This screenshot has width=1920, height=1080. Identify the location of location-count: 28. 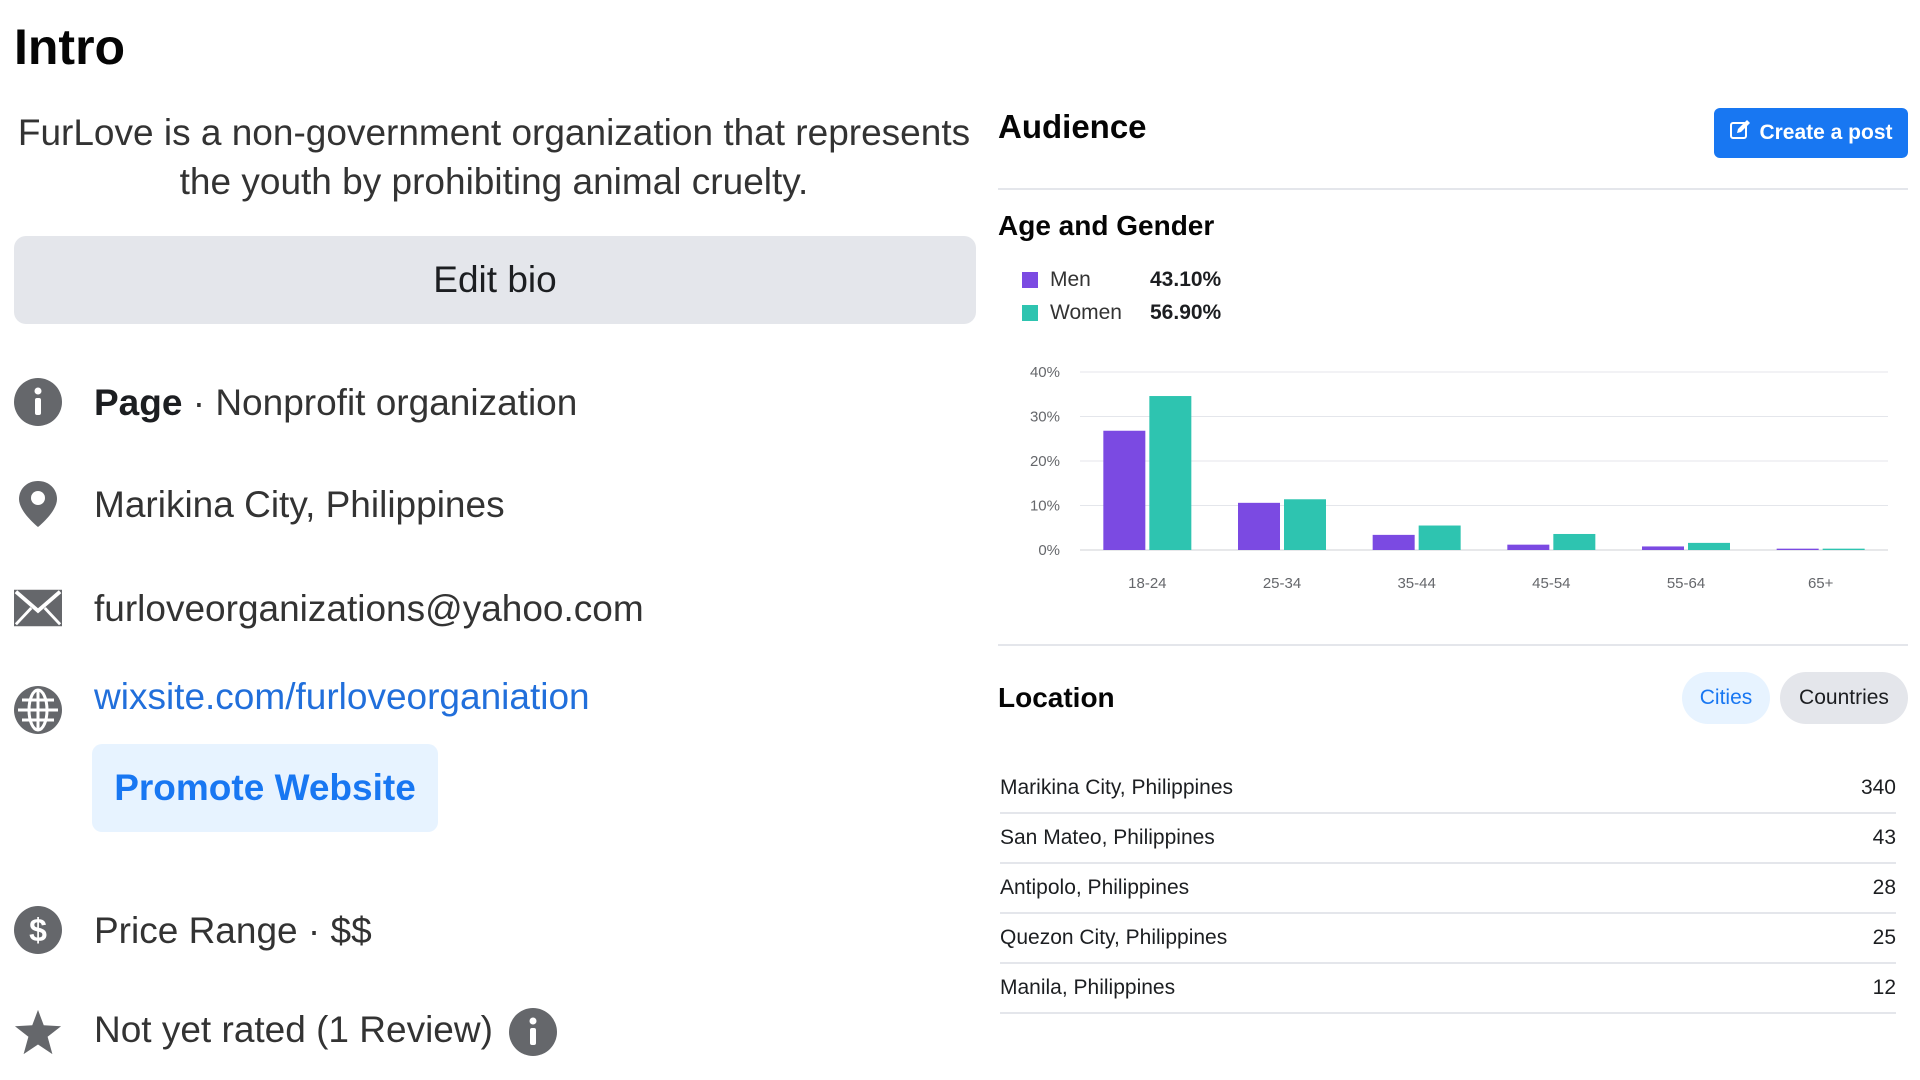
(1884, 887).